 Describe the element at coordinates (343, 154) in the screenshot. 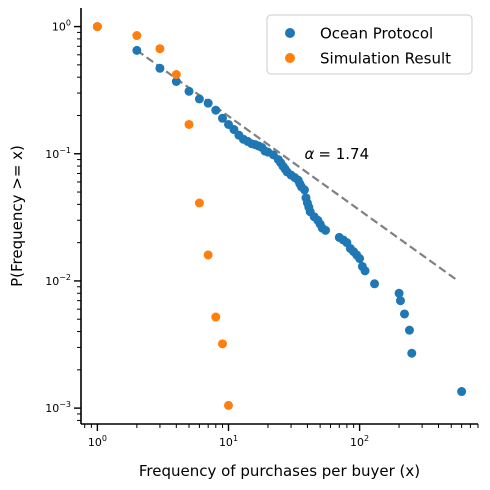

I see `alpha-value: = 1.74` at that location.